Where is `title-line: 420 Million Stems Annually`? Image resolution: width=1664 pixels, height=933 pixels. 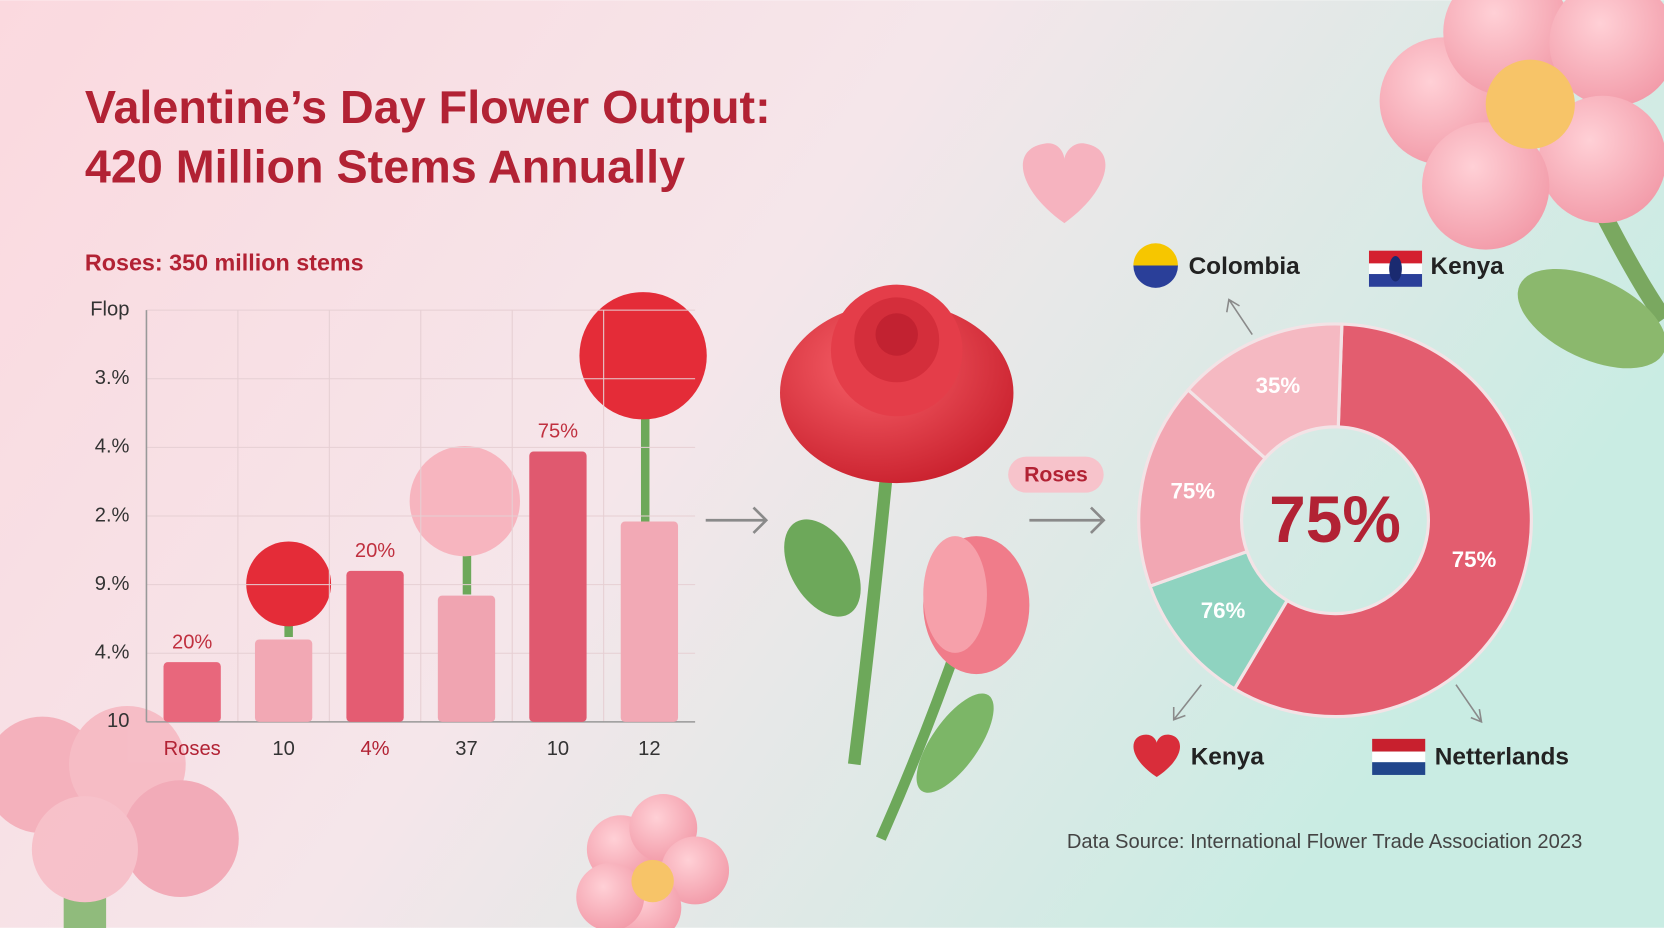
title-line: 420 Million Stems Annually is located at coordinates (385, 166).